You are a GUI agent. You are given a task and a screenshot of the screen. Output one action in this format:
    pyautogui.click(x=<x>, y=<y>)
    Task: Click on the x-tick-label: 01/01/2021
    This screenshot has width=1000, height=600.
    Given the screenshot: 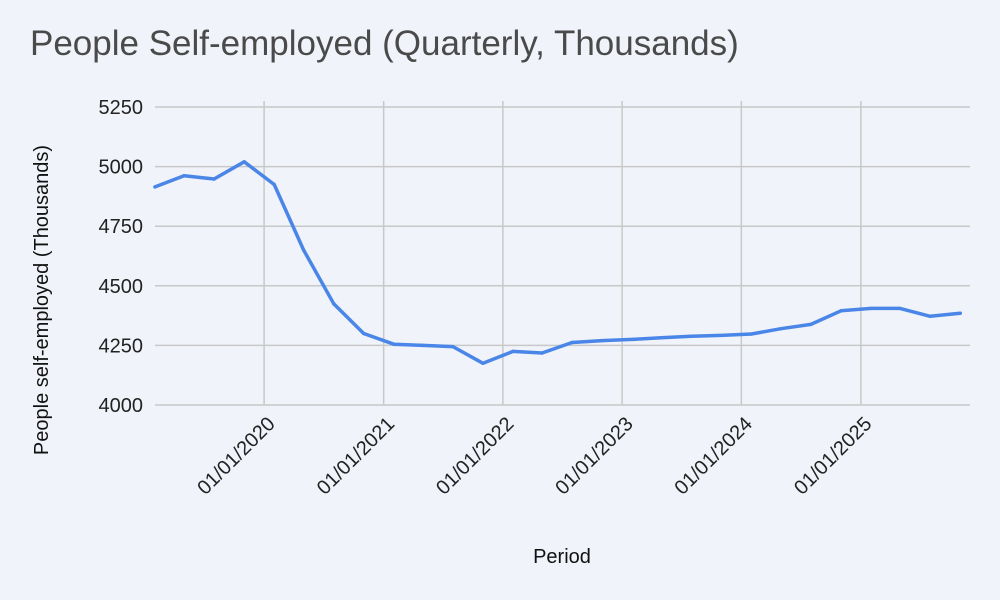 What is the action you would take?
    pyautogui.click(x=356, y=456)
    